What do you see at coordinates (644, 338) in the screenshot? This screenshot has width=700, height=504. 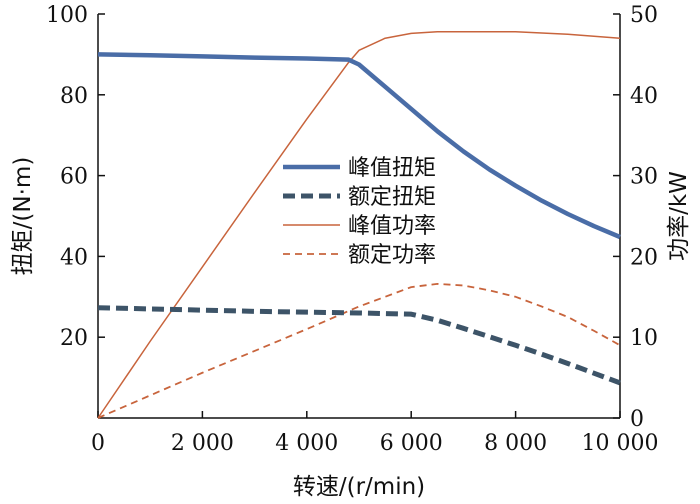 I see `right-y-tick-label: 10` at bounding box center [644, 338].